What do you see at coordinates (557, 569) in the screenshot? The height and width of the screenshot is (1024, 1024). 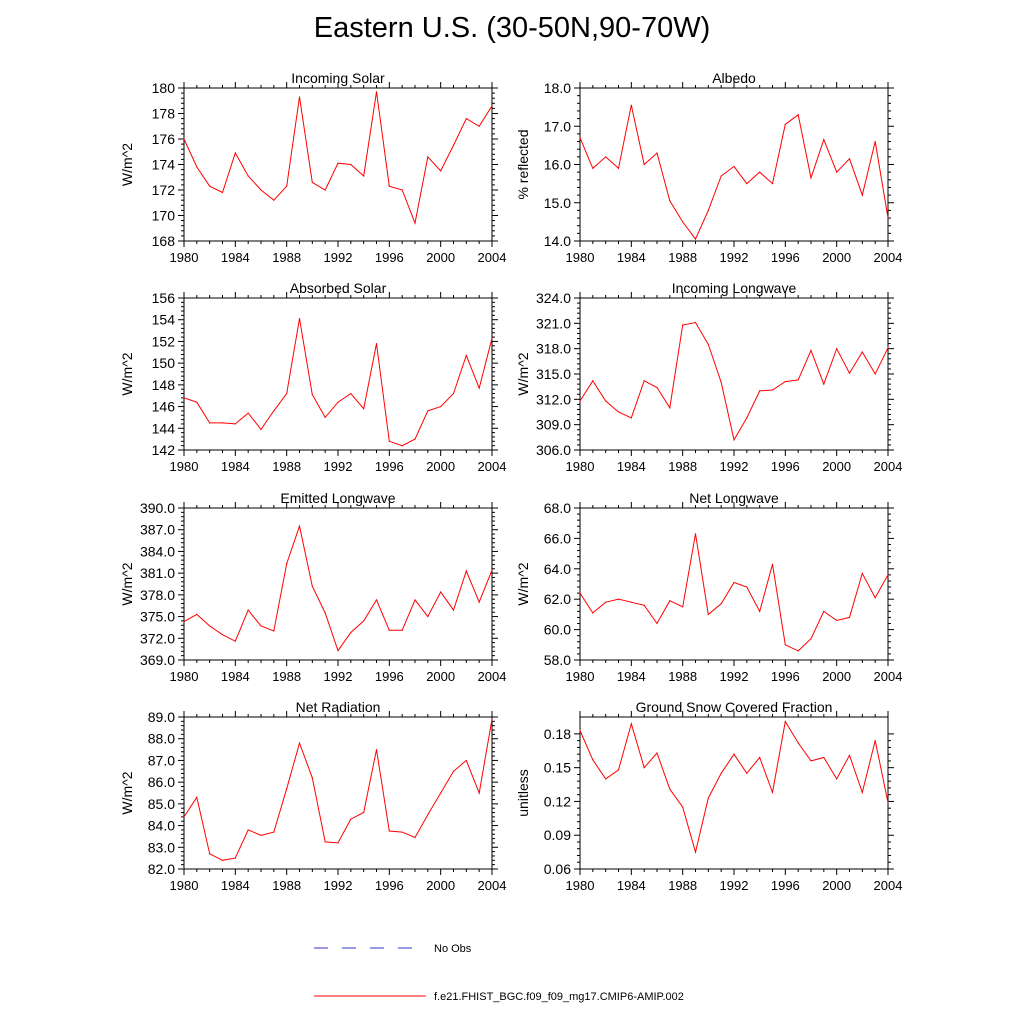 I see `y-tick-label: 64.0` at bounding box center [557, 569].